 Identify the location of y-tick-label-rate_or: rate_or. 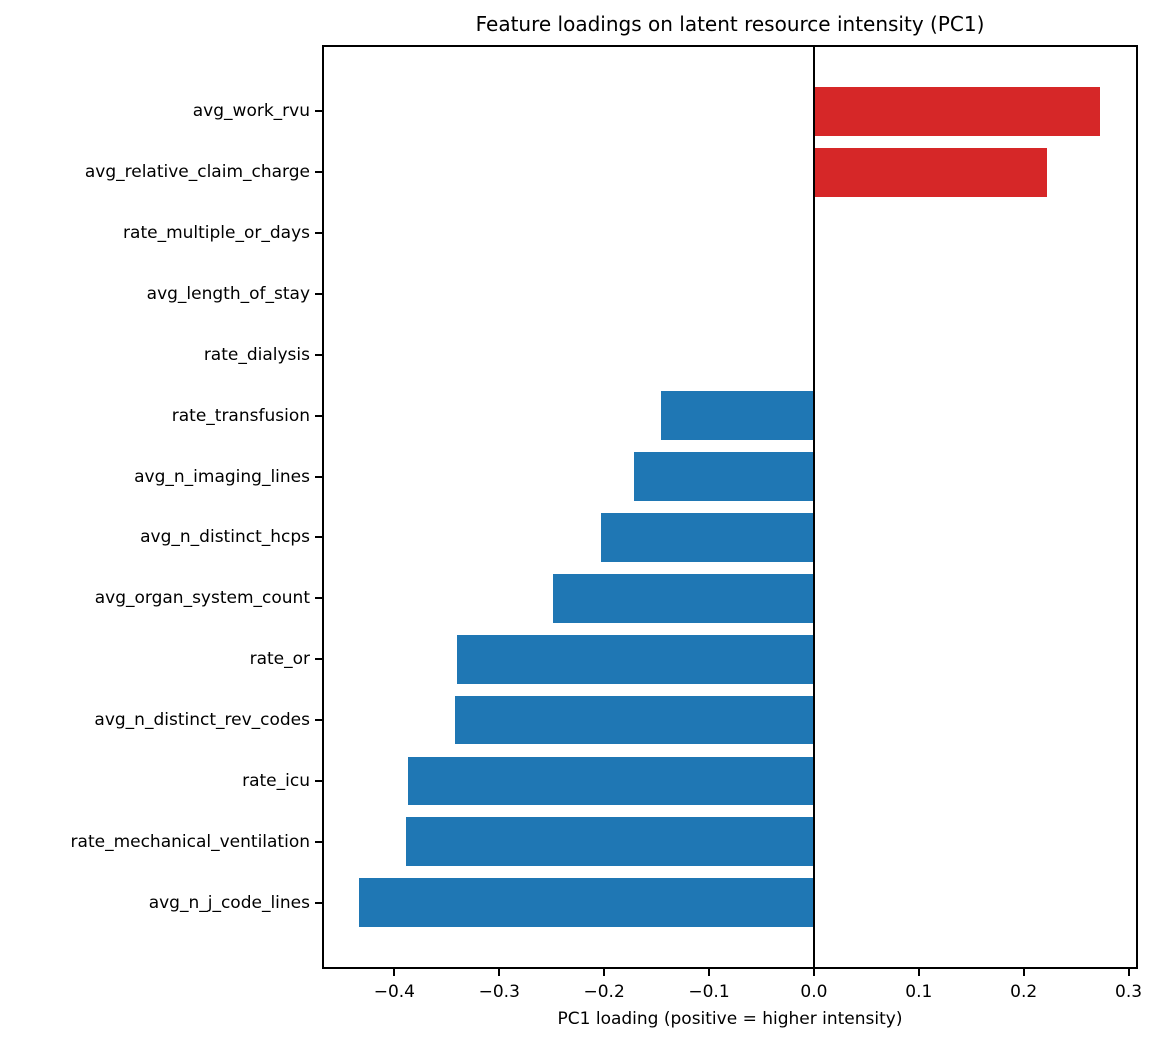
(279, 659).